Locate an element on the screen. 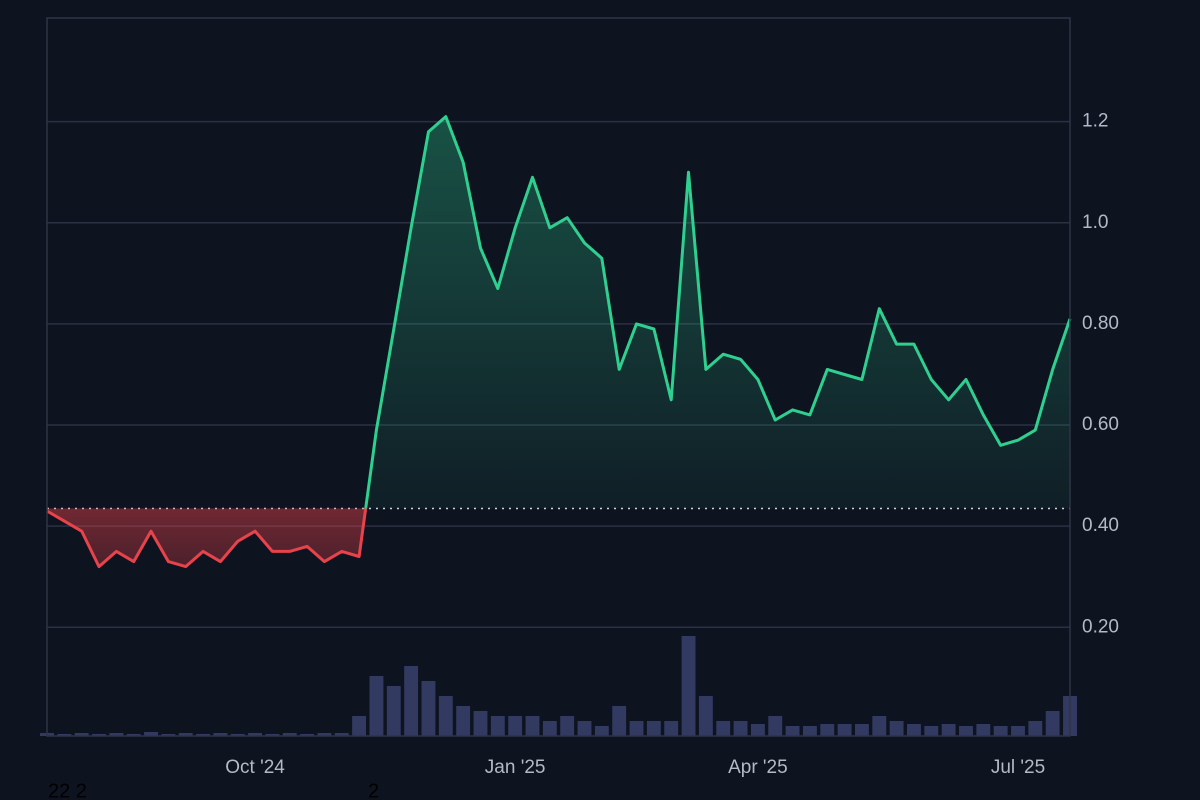 This screenshot has height=800, width=1200. y-tick-label: 0.40 is located at coordinates (1100, 525).